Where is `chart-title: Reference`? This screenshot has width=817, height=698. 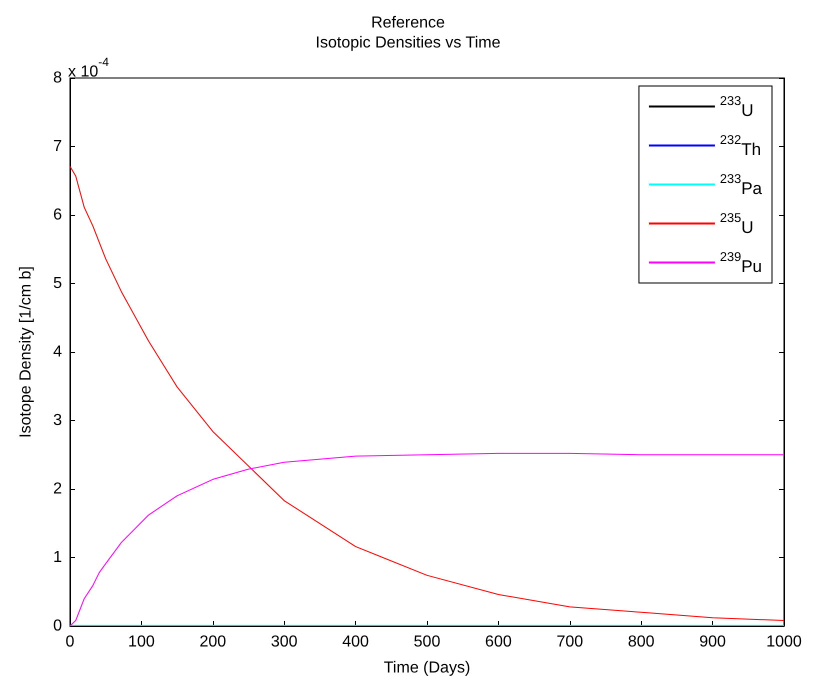 chart-title: Reference is located at coordinates (408, 23).